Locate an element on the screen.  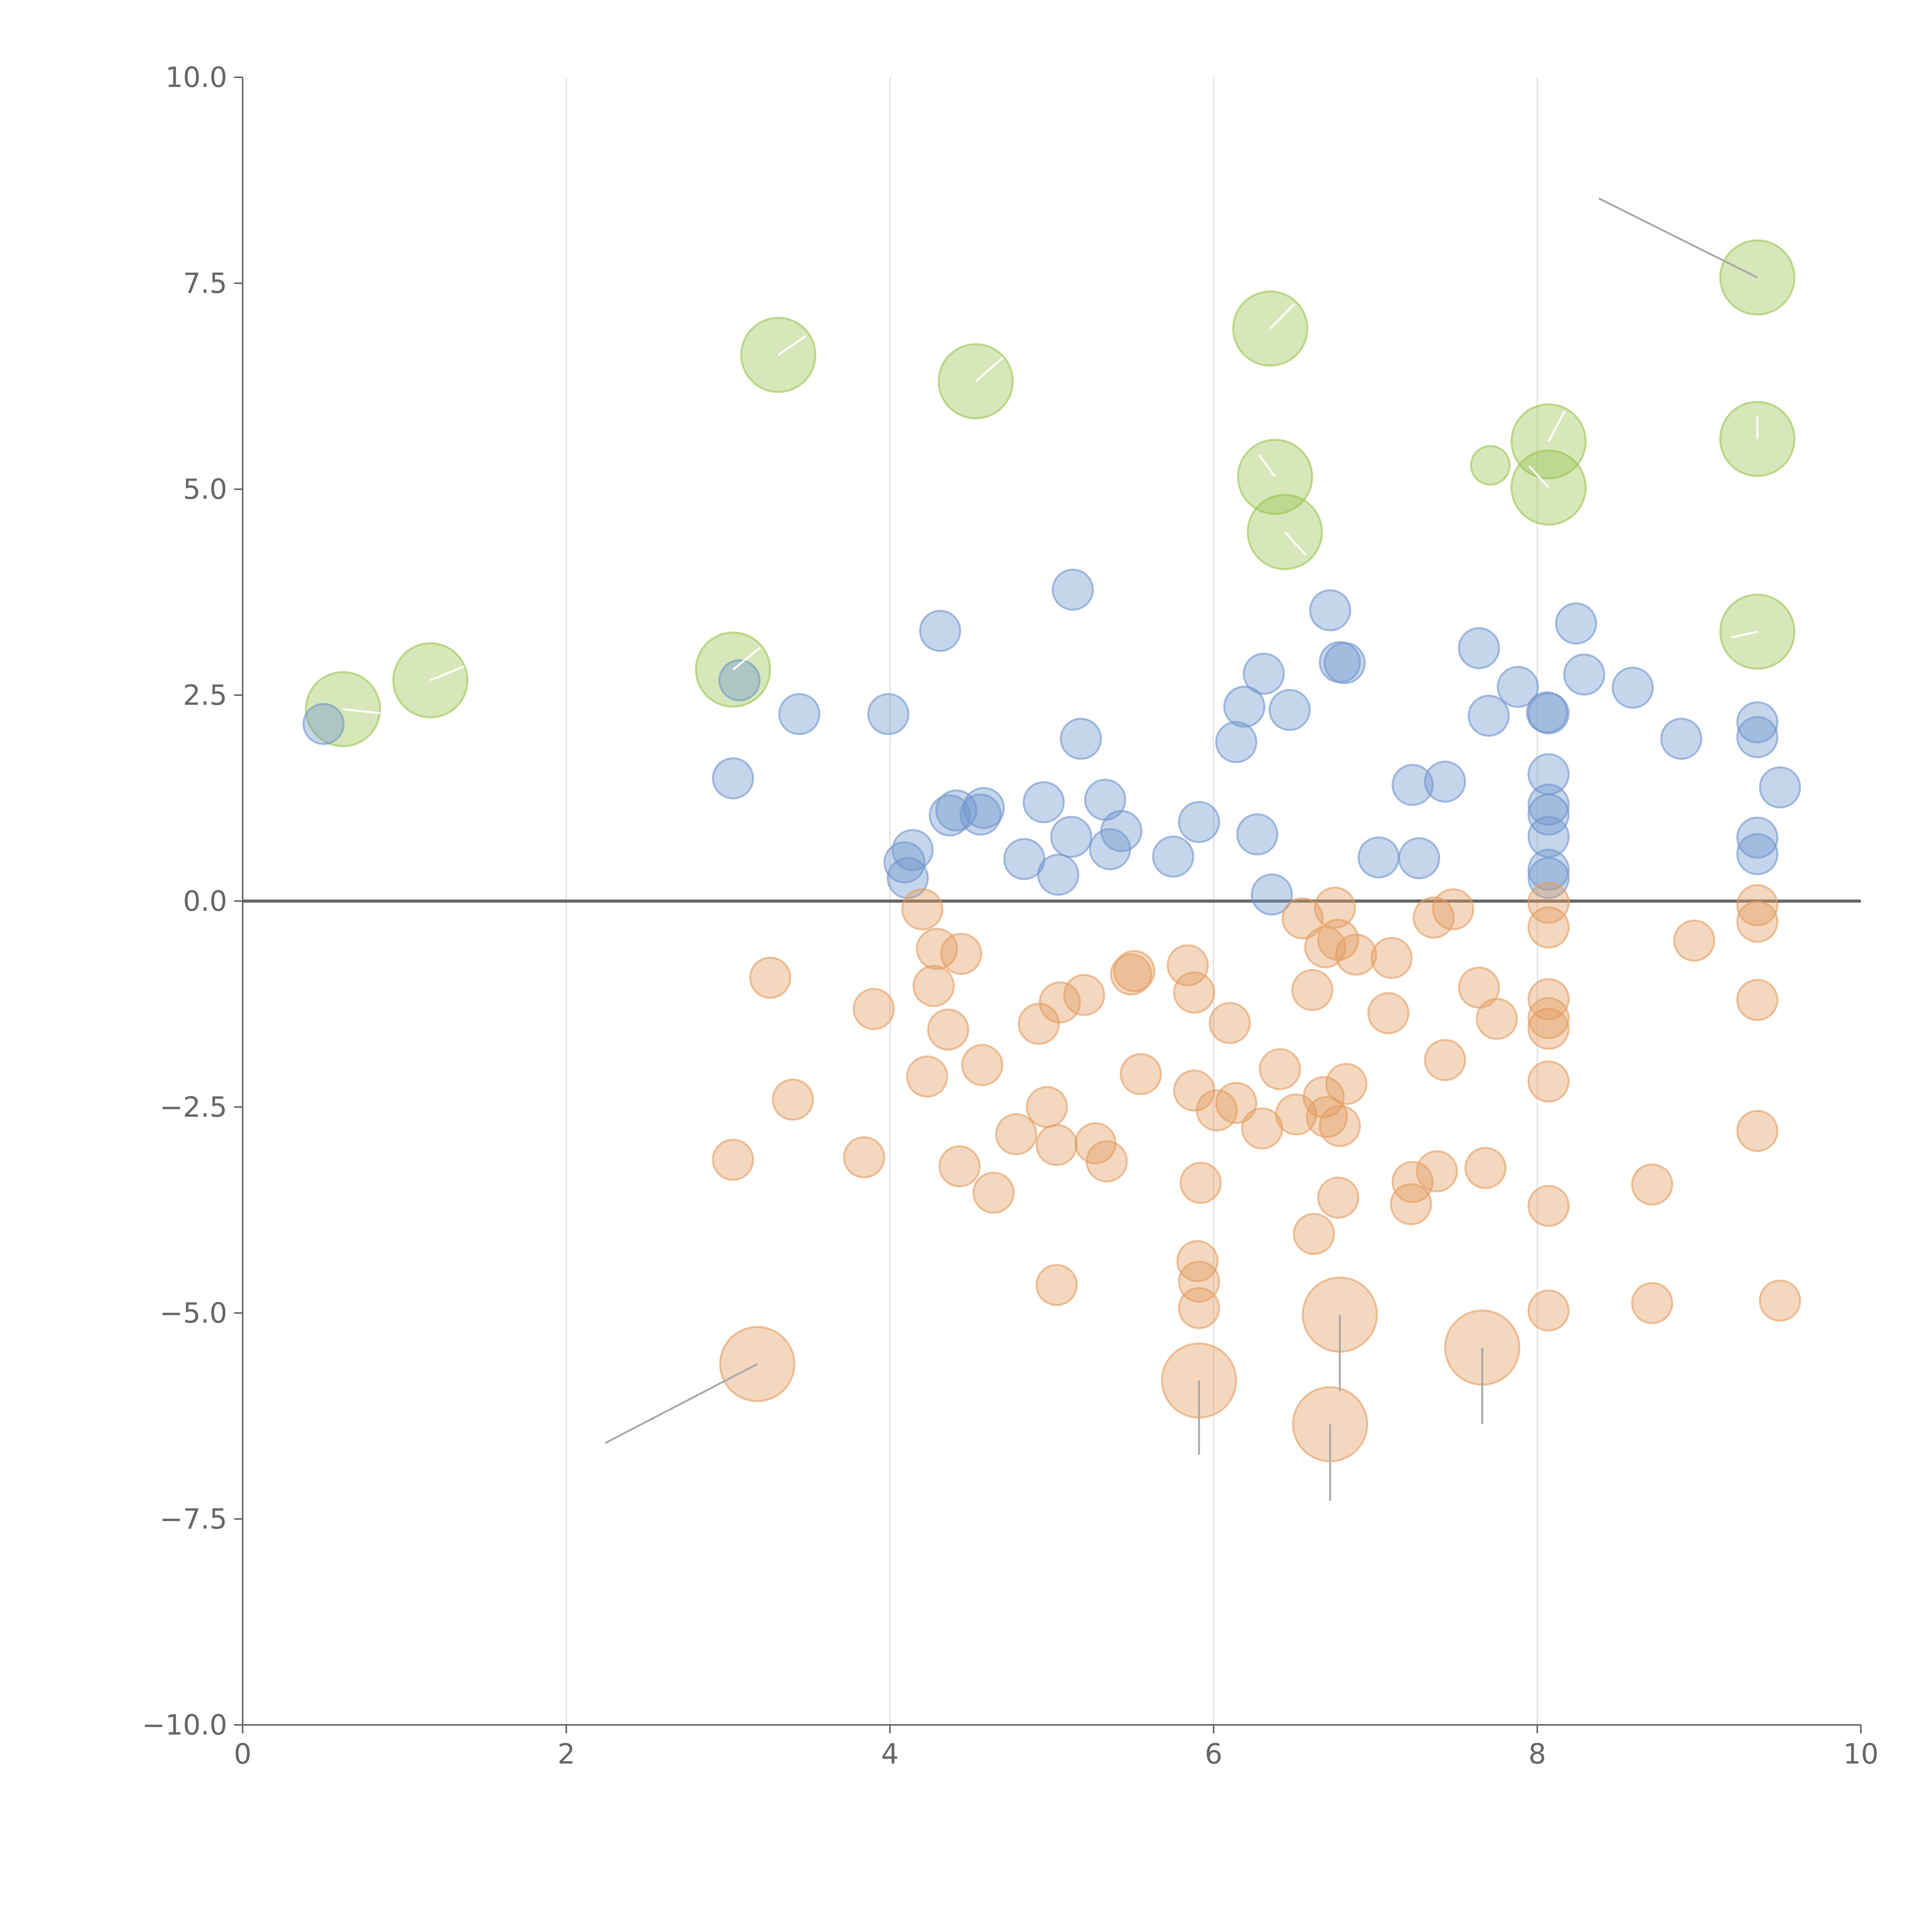
y-tick-label: 7.5 is located at coordinates (205, 283).